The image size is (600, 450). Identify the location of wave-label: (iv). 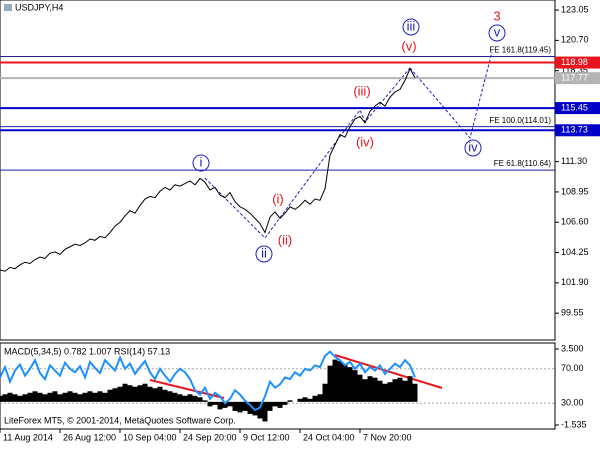
(365, 141).